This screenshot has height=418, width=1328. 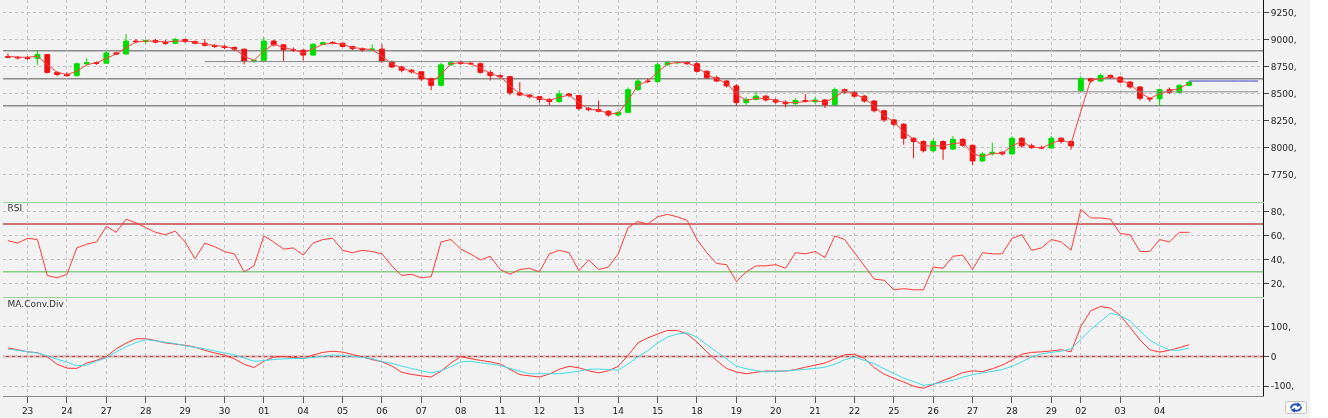 I want to click on x-tick-label: 05, so click(x=342, y=410).